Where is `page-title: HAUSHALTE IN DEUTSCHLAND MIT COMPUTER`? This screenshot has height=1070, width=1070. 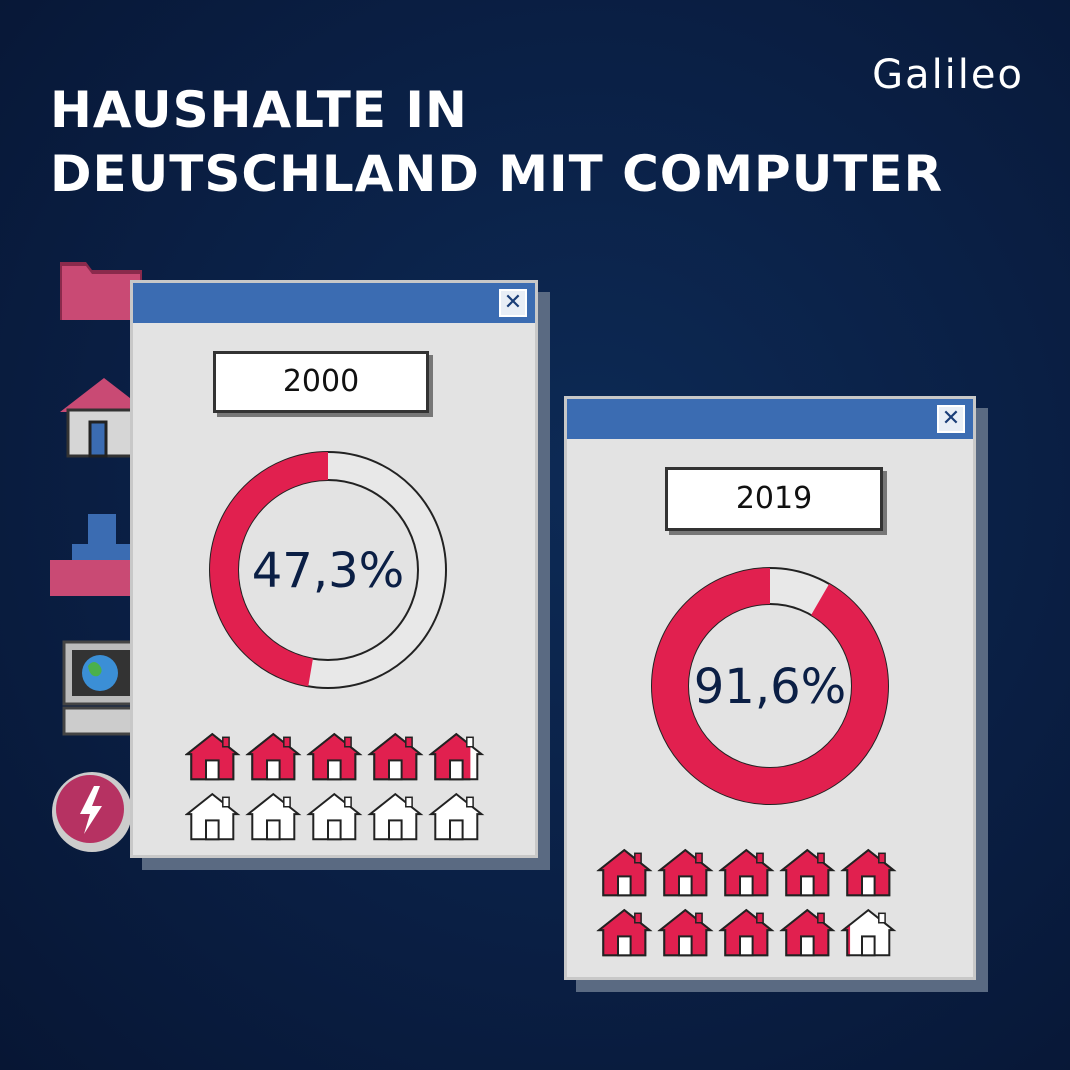
page-title: HAUSHALTE IN DEUTSCHLAND MIT COMPUTER is located at coordinates (496, 142).